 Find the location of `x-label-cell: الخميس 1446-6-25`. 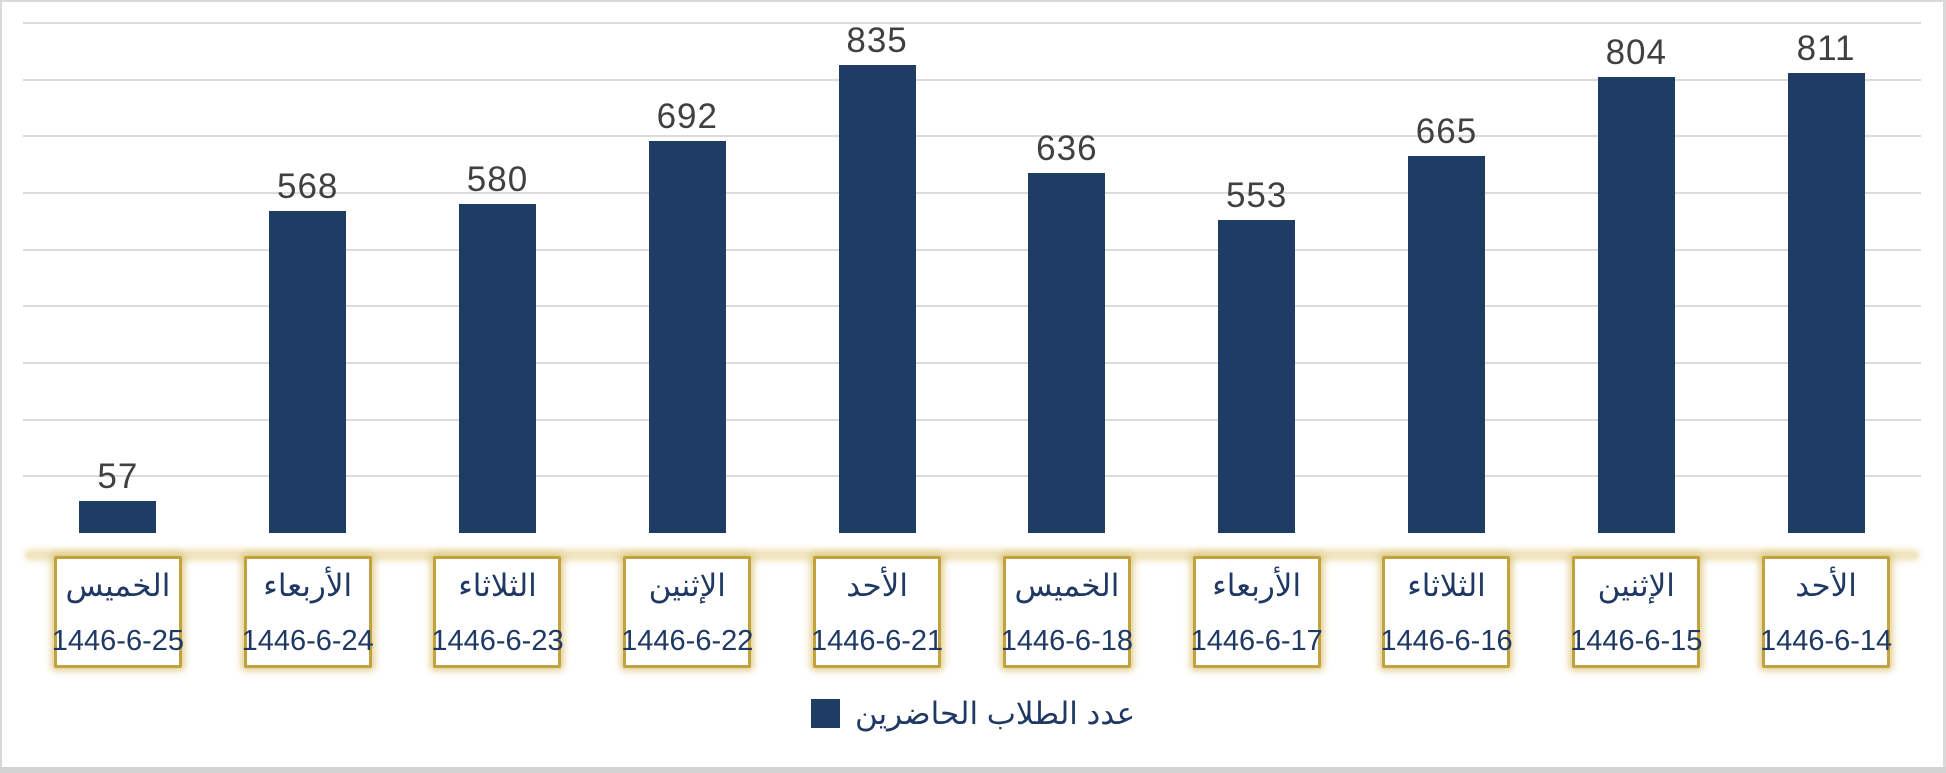

x-label-cell: الخميس 1446-6-25 is located at coordinates (118, 614).